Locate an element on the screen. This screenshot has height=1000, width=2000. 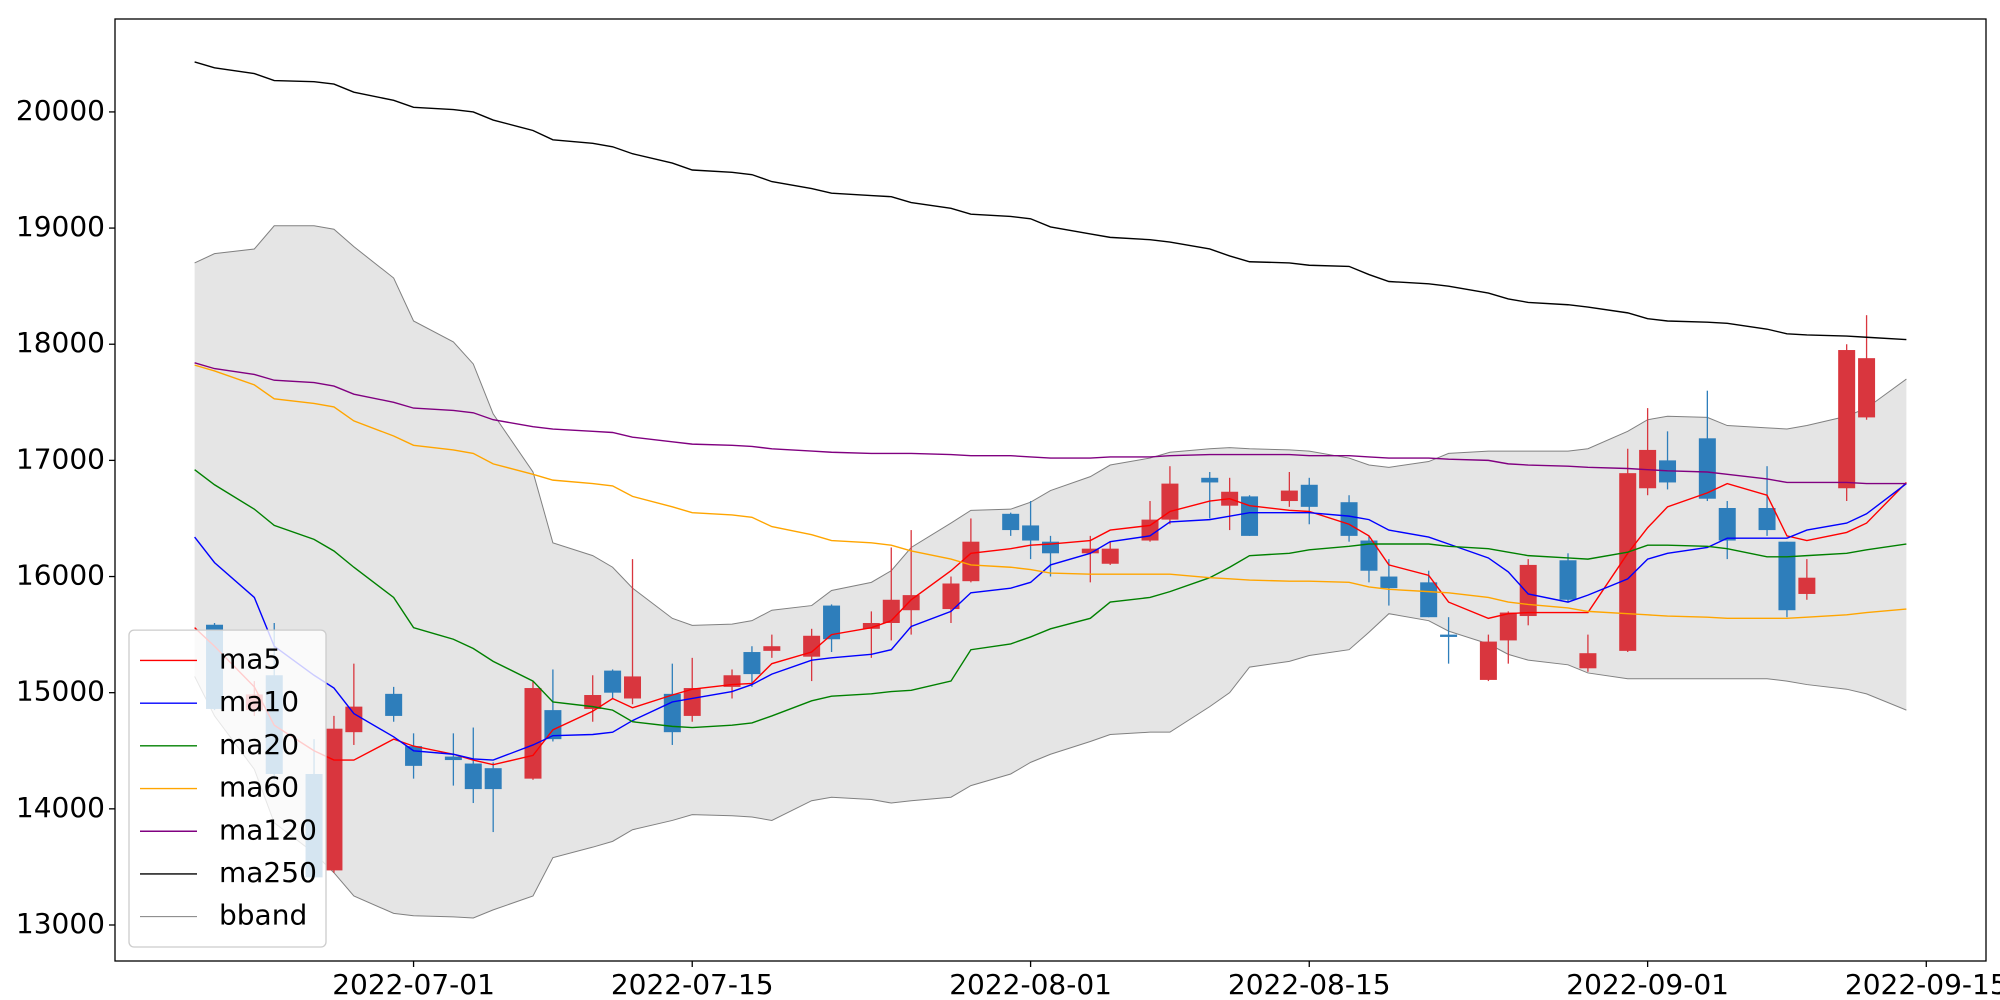
legend-label: ma250 is located at coordinates (268, 872).